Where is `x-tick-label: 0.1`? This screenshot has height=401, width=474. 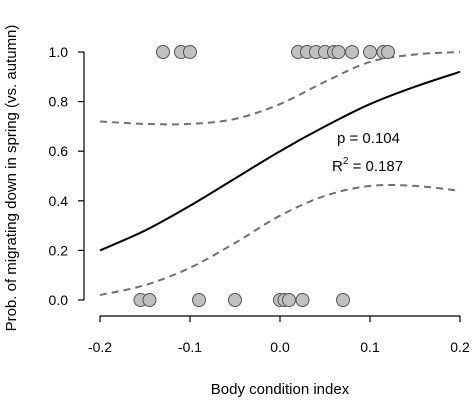
x-tick-label: 0.1 is located at coordinates (370, 347).